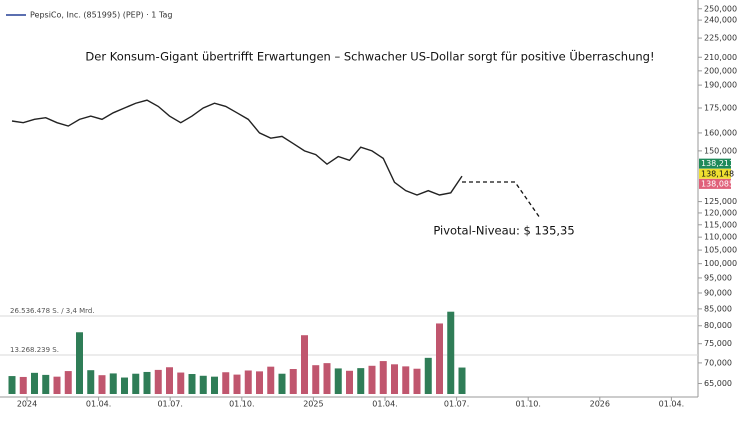 The width and height of the screenshot is (750, 421). I want to click on y-tick-label: 160,000, so click(720, 132).